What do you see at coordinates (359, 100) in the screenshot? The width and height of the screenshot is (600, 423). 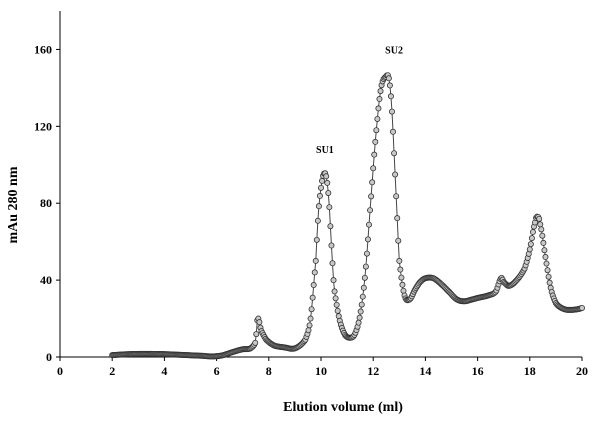 I see `annotations: SU1 SU2` at bounding box center [359, 100].